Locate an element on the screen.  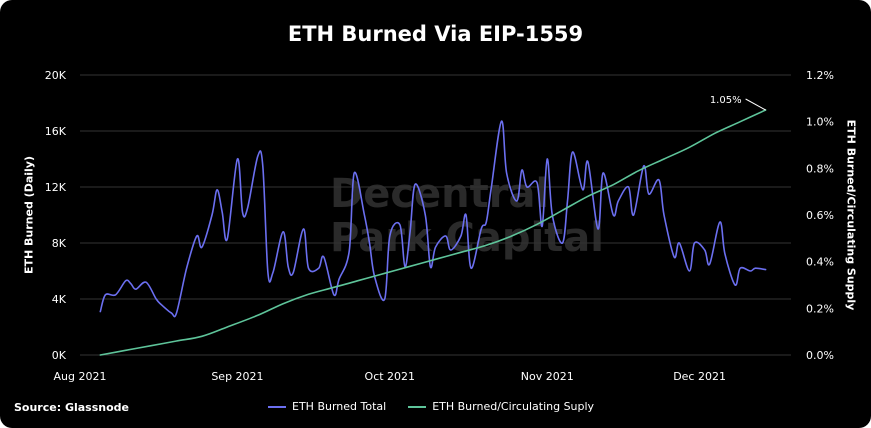
y-left-tick-label: 20K is located at coordinates (56, 75).